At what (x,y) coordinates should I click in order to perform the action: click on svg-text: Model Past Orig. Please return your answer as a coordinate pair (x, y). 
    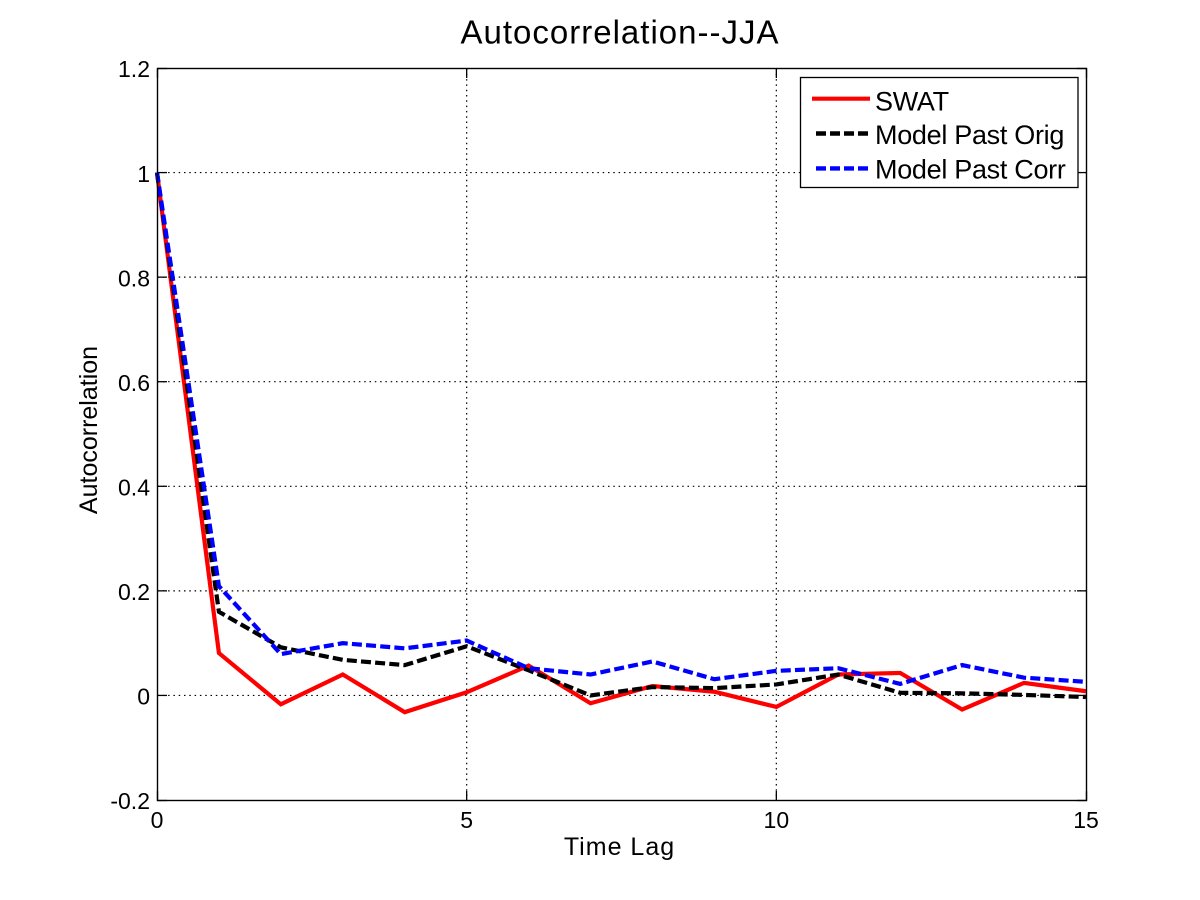
    Looking at the image, I should click on (969, 135).